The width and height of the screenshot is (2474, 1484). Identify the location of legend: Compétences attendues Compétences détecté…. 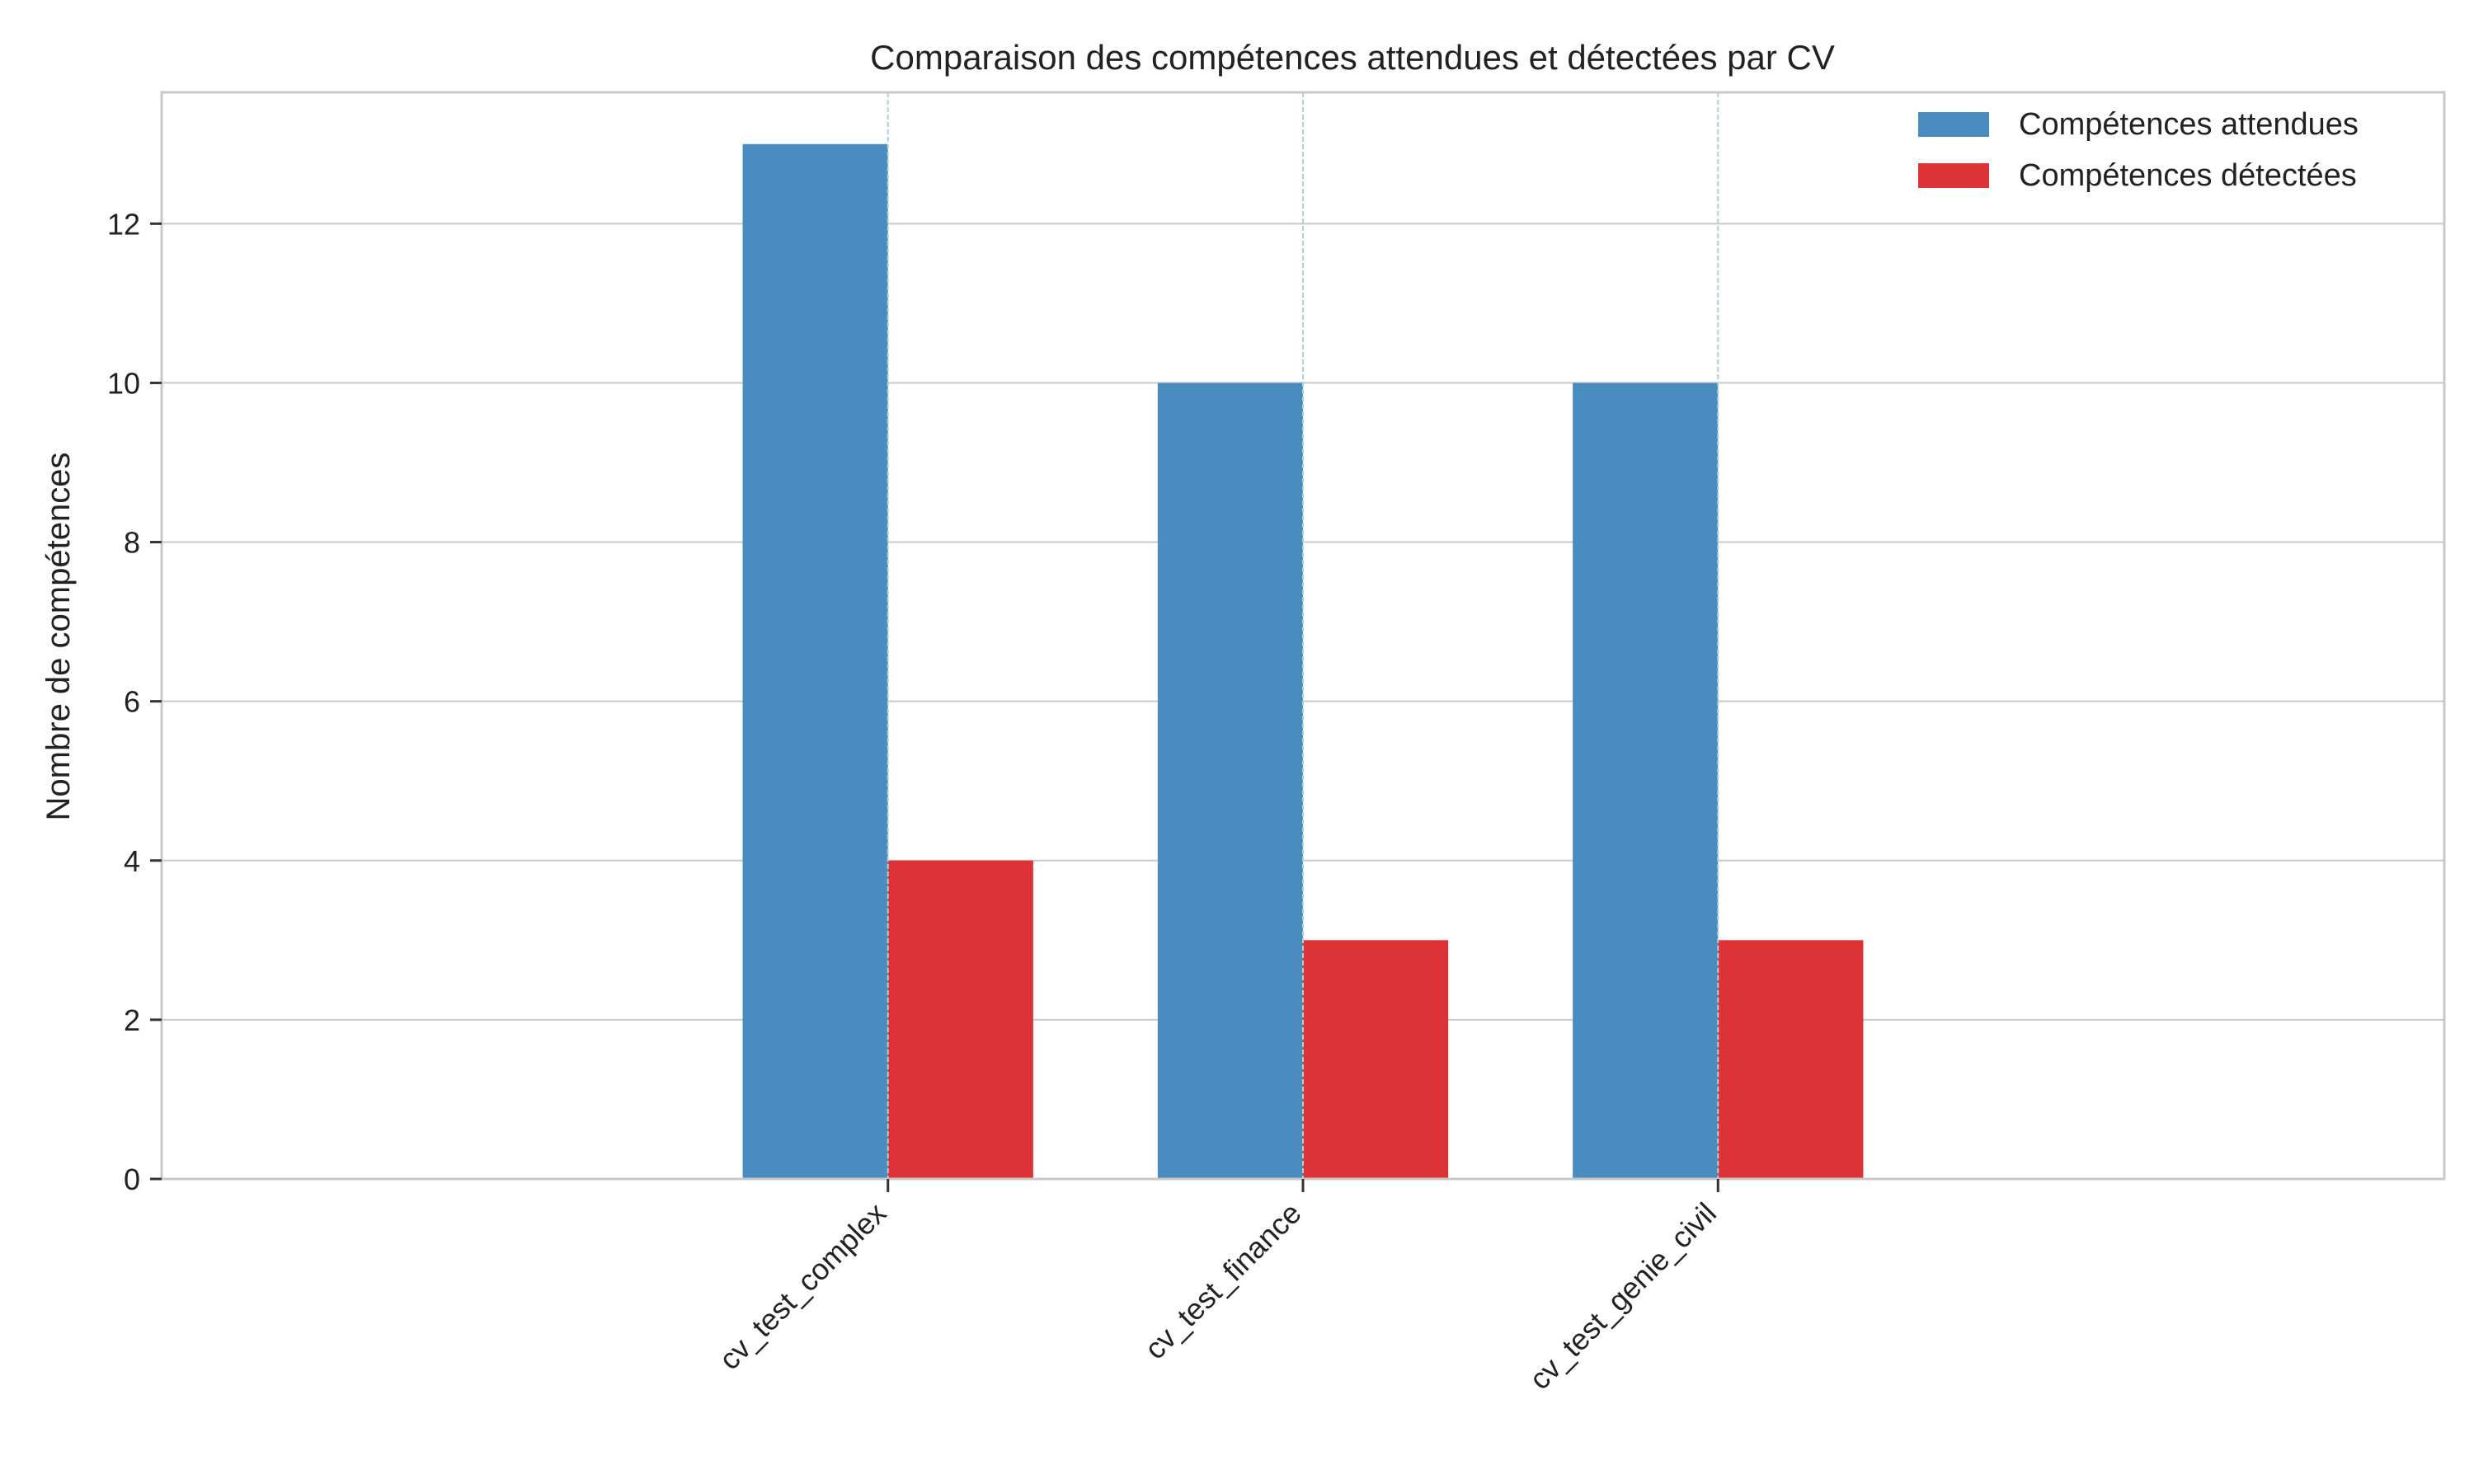
(2138, 150).